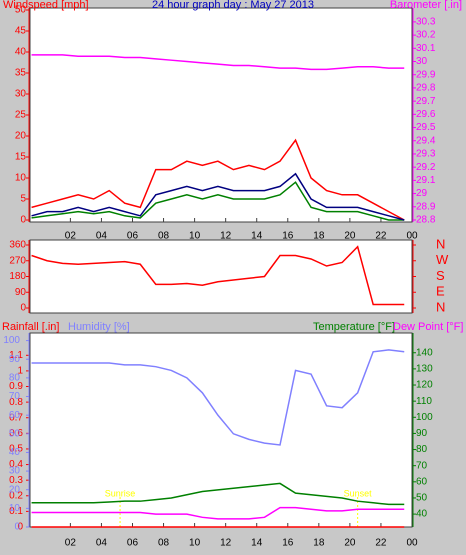 The image size is (466, 555). Describe the element at coordinates (422, 465) in the screenshot. I see `y-tick-label: 70` at that location.